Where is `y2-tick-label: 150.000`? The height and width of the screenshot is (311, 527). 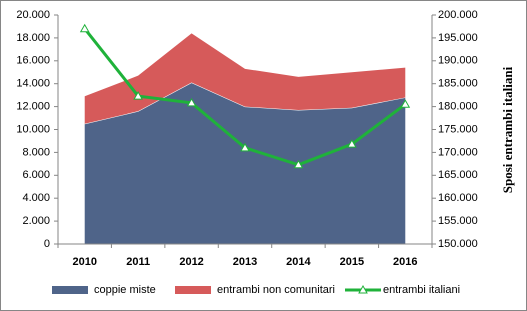 y2-tick-label: 150.000 is located at coordinates (458, 244).